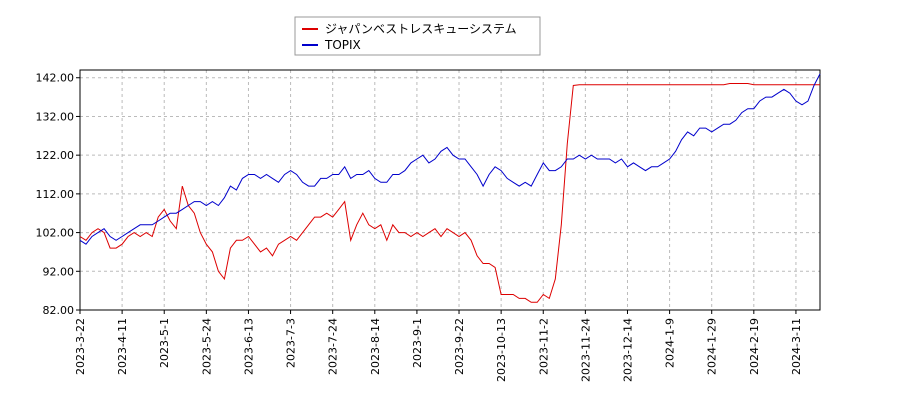 This screenshot has height=404, width=900. What do you see at coordinates (585, 350) in the screenshot?
I see `x-tick-label: 2023-11-24` at bounding box center [585, 350].